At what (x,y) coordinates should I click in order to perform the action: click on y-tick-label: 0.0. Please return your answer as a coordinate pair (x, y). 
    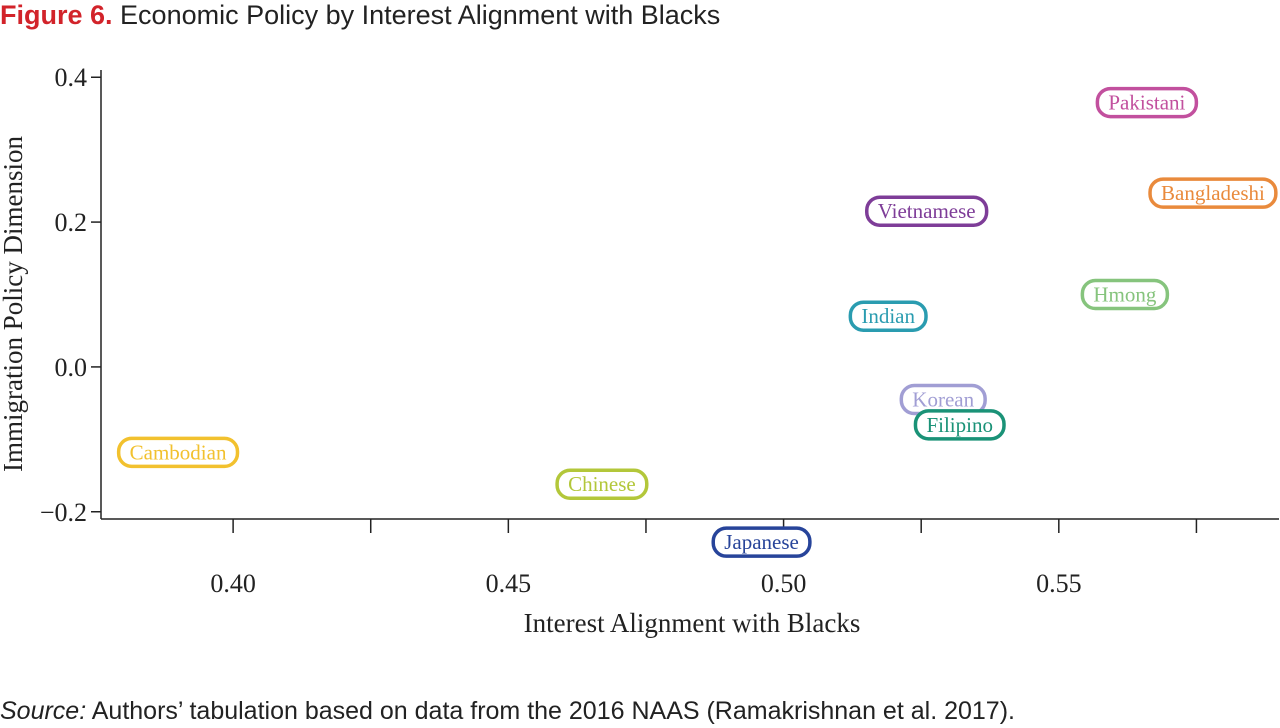
    Looking at the image, I should click on (71, 367).